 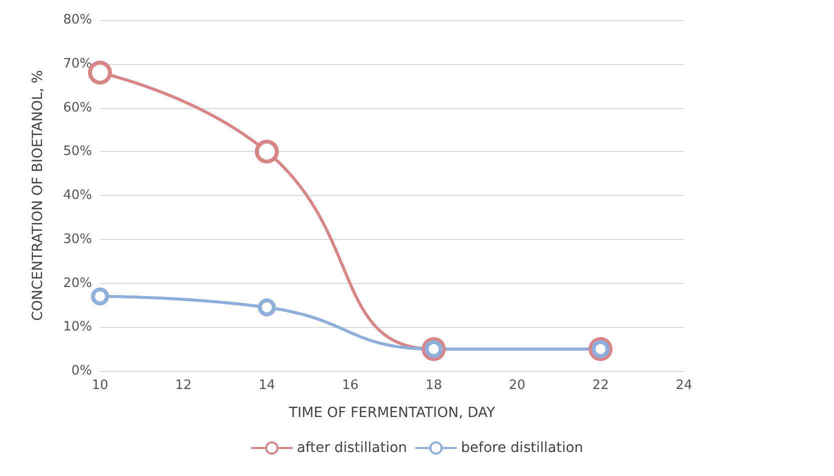 What do you see at coordinates (77, 283) in the screenshot?
I see `y-tick-label: 20%` at bounding box center [77, 283].